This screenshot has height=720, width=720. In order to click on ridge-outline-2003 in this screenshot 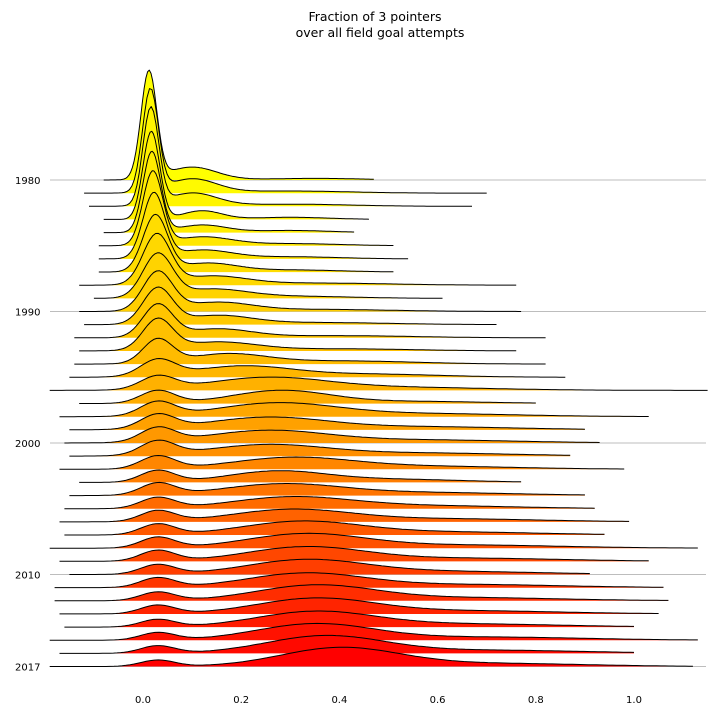, I will do `click(300, 476)`.